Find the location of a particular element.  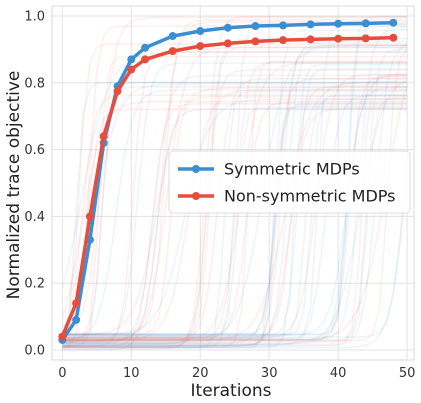

x-tick-label: 10 is located at coordinates (131, 373).